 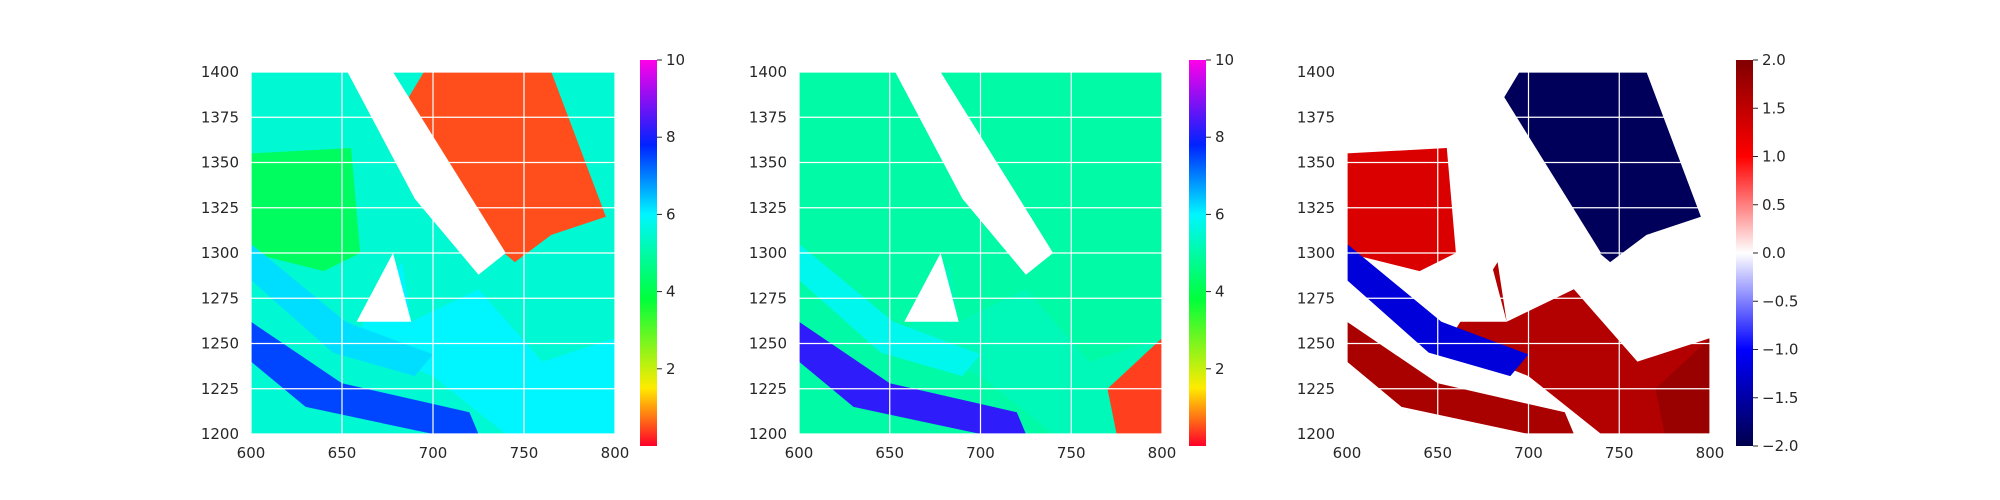 What do you see at coordinates (1780, 350) in the screenshot?
I see `colorbar-tick-label: −1.0` at bounding box center [1780, 350].